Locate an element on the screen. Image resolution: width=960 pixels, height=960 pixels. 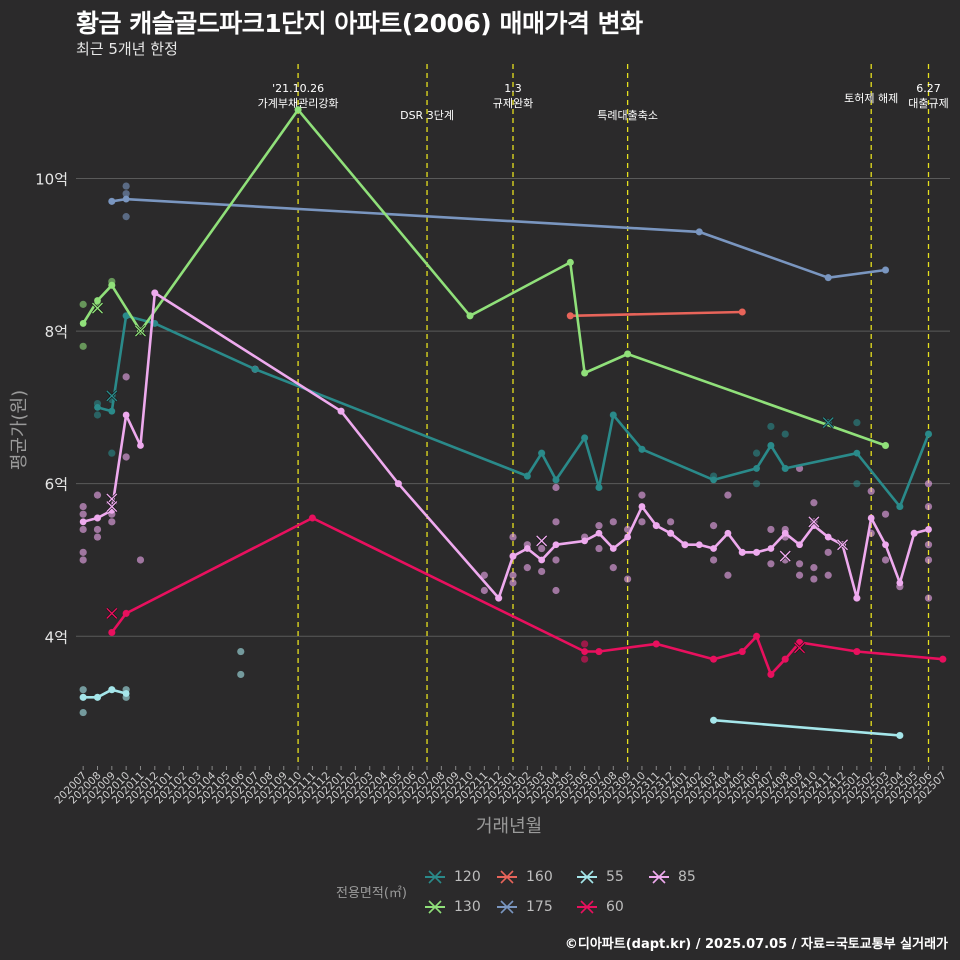
legend-label: 60 is located at coordinates (615, 907).